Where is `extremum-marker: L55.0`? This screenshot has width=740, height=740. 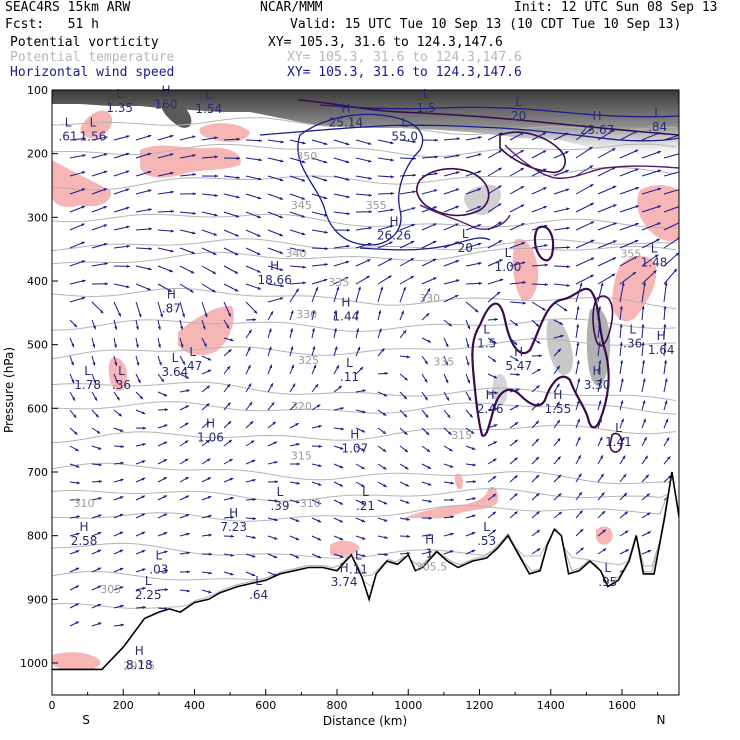
extremum-marker: L55.0 is located at coordinates (404, 130).